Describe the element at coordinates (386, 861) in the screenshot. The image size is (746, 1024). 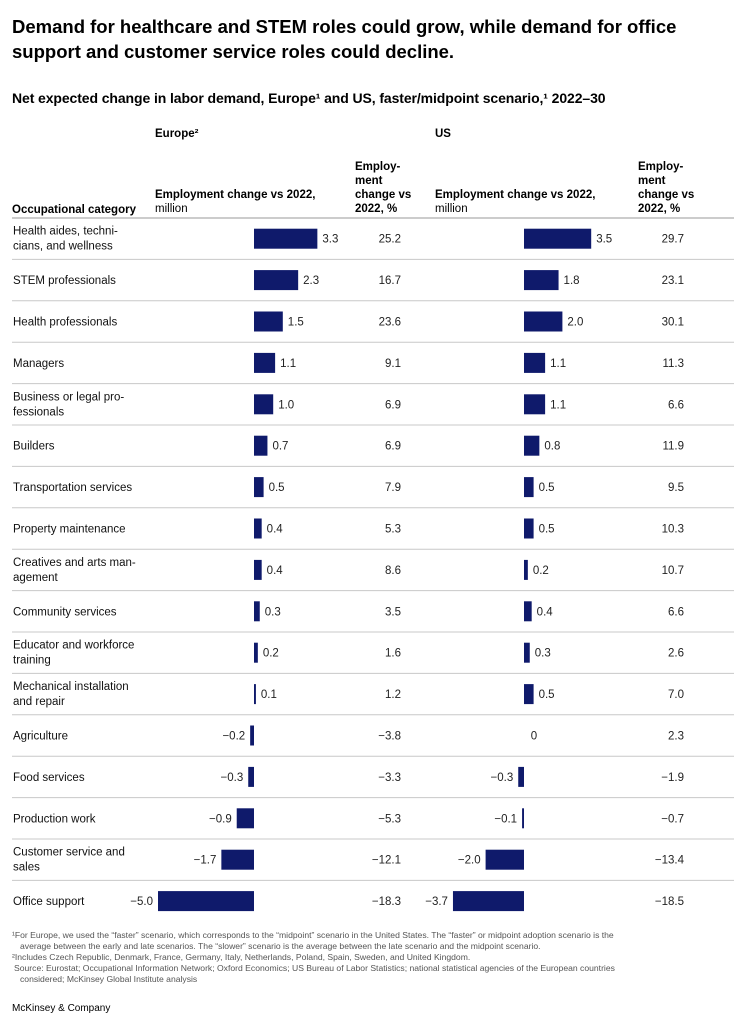
I see `europe-pct-label: −12.1` at that location.